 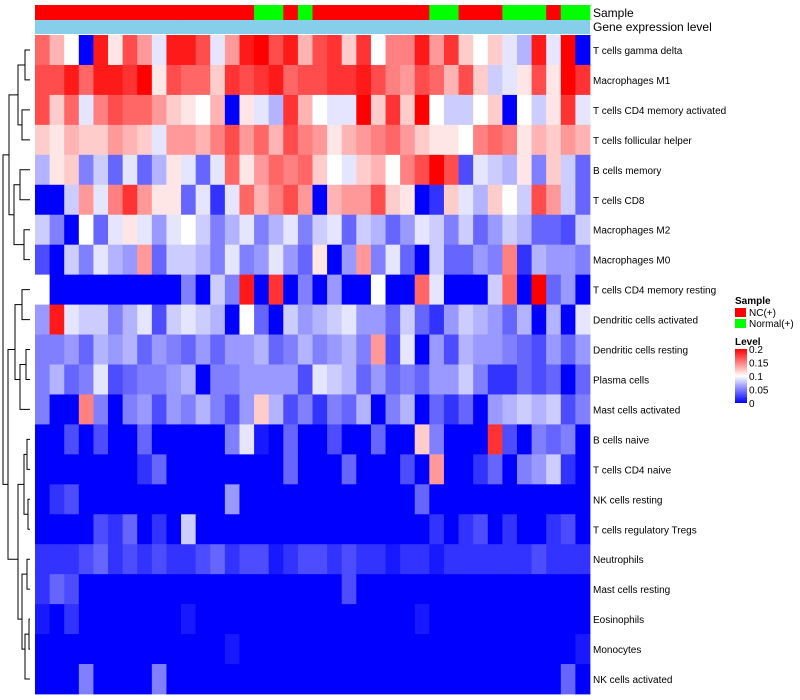 What do you see at coordinates (313, 12) in the screenshot?
I see `sample-annotation-bar` at bounding box center [313, 12].